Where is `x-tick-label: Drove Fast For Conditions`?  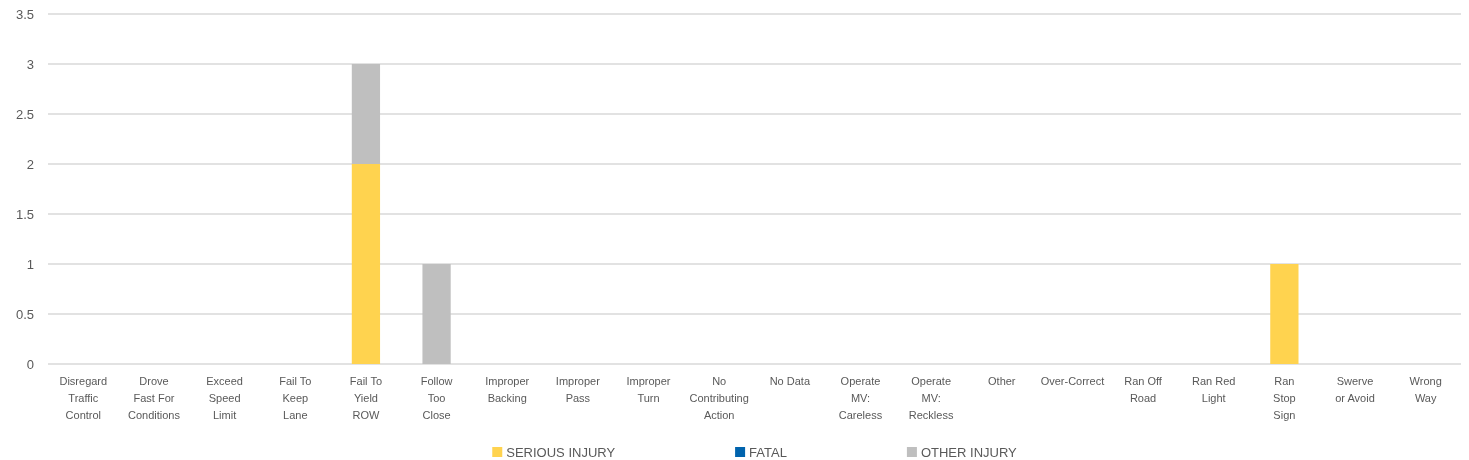
x-tick-label: Drove Fast For Conditions is located at coordinates (154, 398).